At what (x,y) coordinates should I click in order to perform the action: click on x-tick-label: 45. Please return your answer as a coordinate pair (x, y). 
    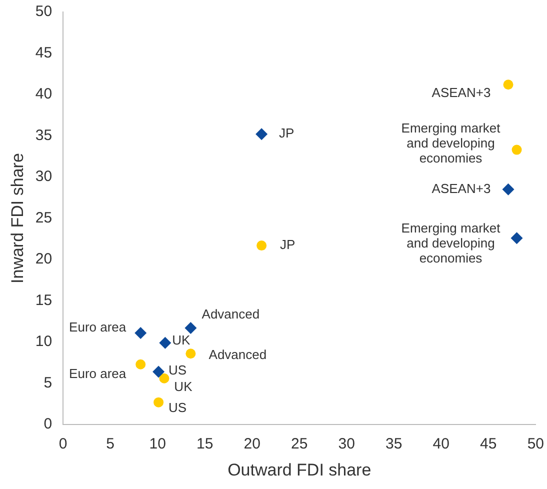
    Looking at the image, I should click on (488, 444).